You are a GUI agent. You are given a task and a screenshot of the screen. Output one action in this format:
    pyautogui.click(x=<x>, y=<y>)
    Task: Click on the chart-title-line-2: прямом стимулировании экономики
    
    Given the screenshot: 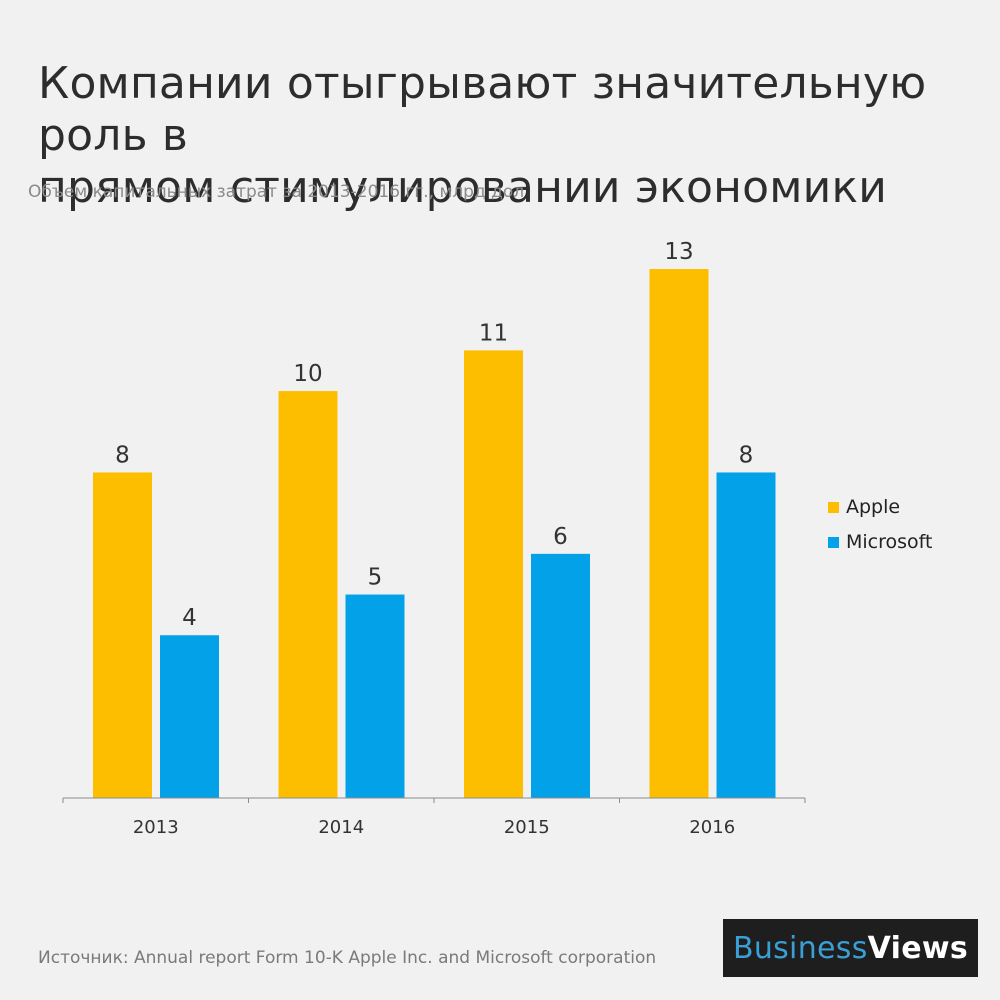 What is the action you would take?
    pyautogui.click(x=463, y=187)
    